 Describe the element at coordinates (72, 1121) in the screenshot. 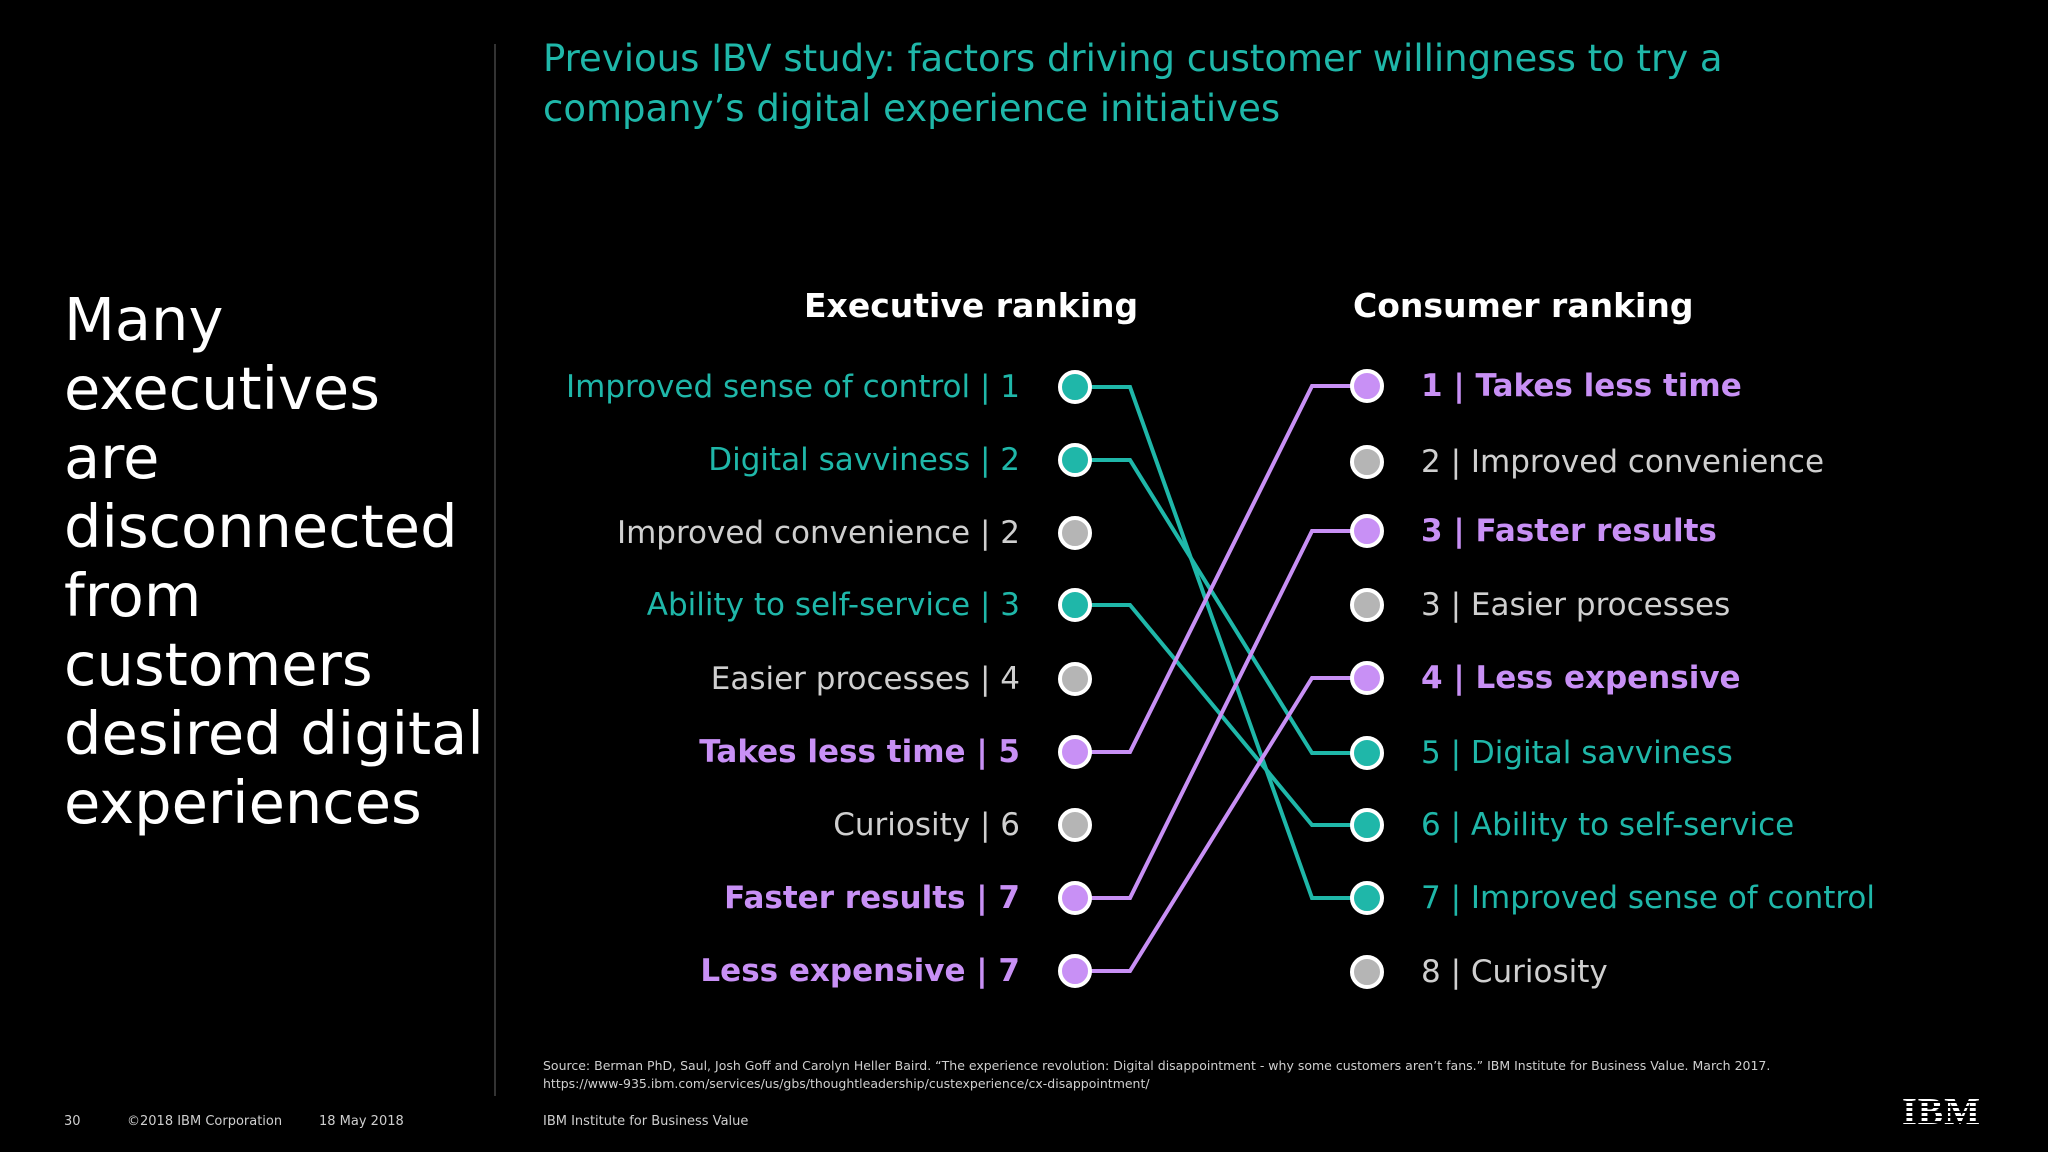

I see `page-number: 30` at that location.